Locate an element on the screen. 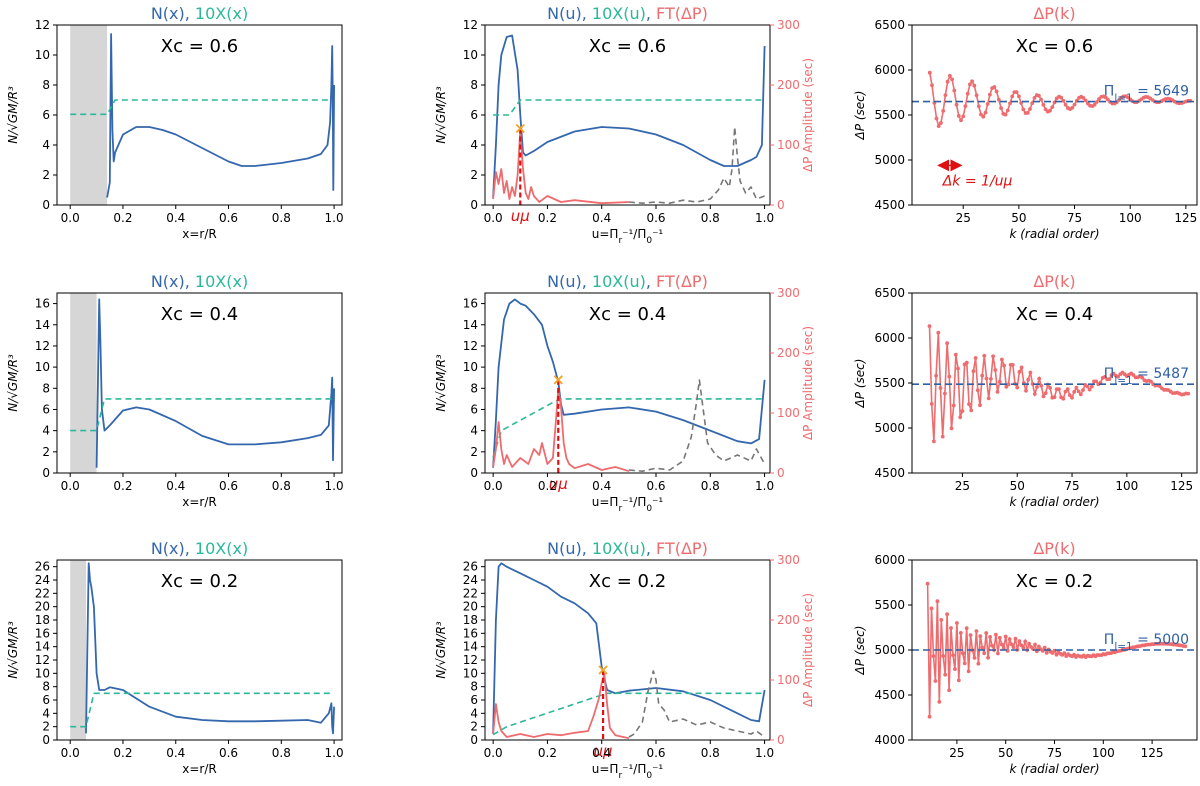 The image size is (1200, 786). y-right-label: ΔP Amplitude (sec) is located at coordinates (808, 383).